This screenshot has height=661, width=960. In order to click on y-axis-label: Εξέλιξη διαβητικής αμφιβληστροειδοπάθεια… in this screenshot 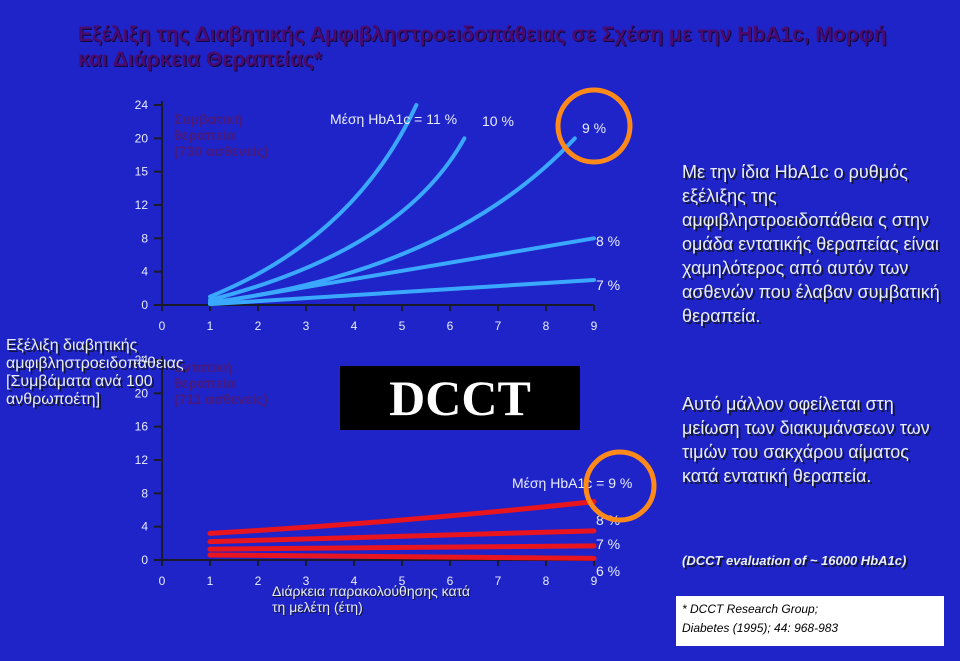, I will do `click(95, 372)`.